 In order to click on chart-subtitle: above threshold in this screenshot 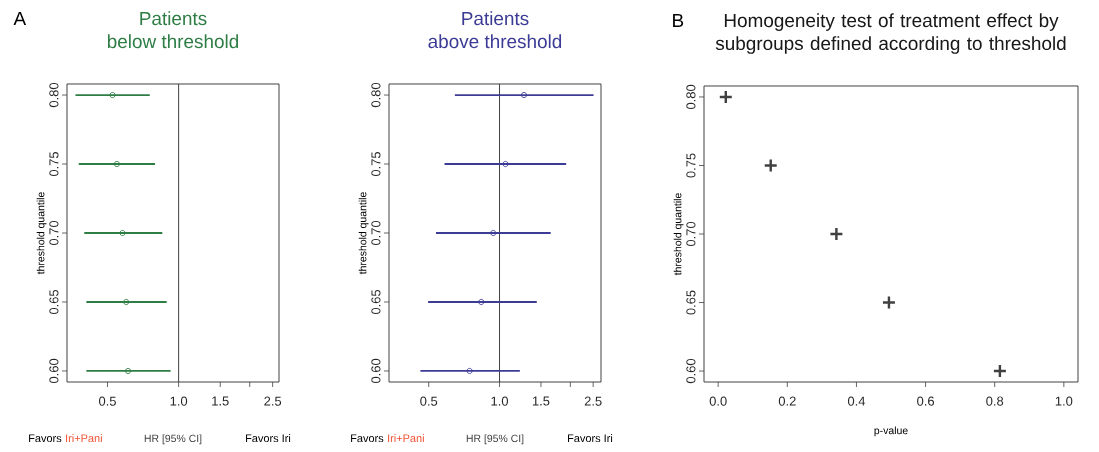, I will do `click(495, 41)`.